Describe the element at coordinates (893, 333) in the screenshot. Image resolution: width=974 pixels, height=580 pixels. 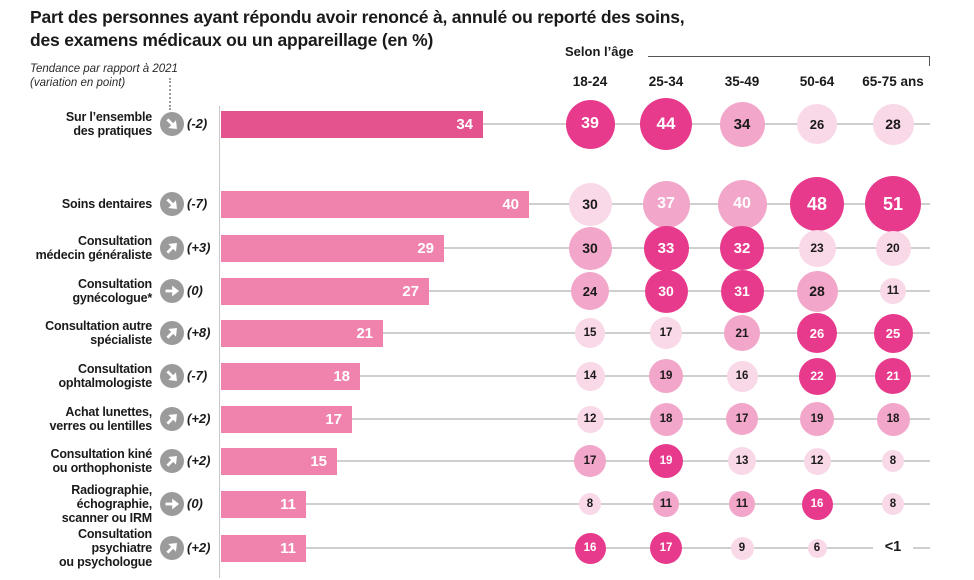
I see `age-bubble-value: 25` at that location.